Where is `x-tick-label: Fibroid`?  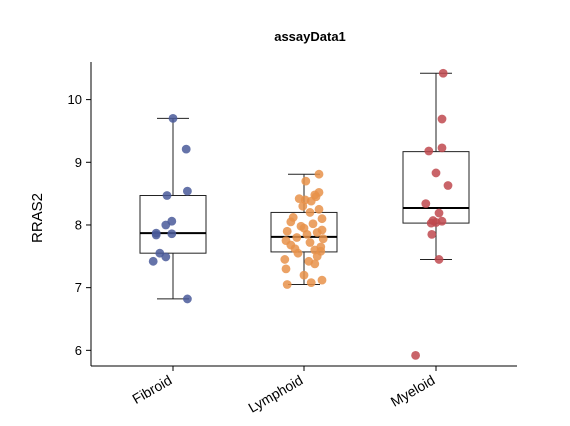
x-tick-label: Fibroid is located at coordinates (151, 389).